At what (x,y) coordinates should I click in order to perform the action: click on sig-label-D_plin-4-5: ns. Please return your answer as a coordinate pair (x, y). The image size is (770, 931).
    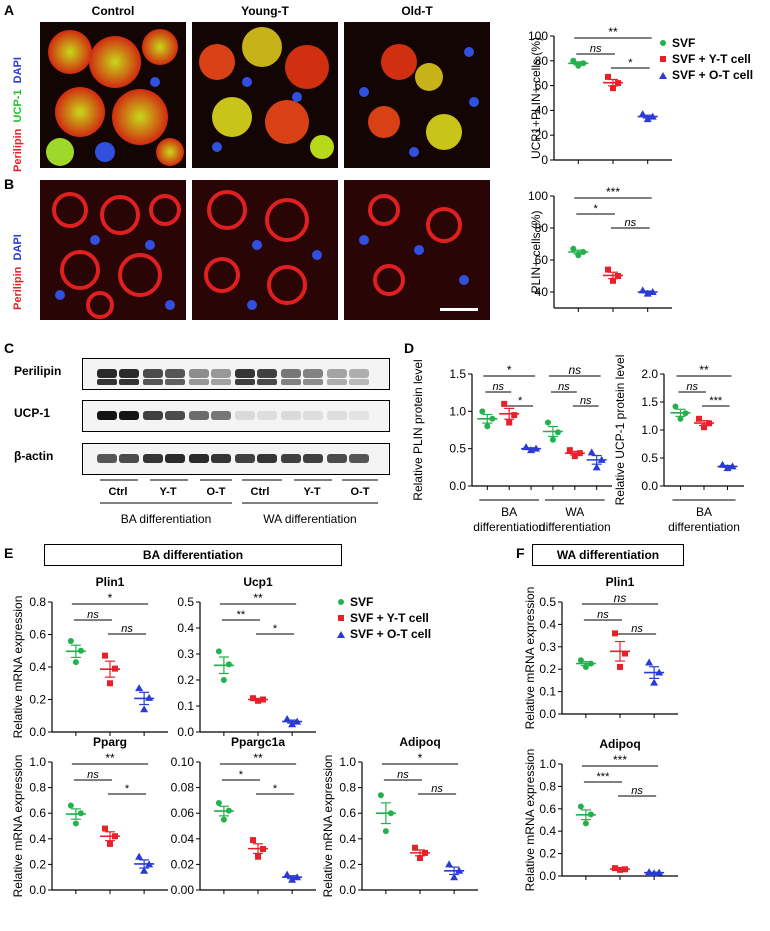
    Looking at the image, I should click on (586, 401).